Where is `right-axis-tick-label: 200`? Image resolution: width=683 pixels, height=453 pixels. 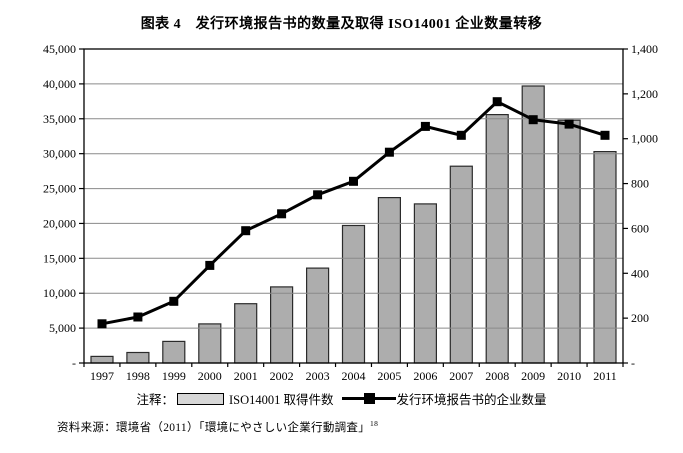
right-axis-tick-label: 200 is located at coordinates (640, 318).